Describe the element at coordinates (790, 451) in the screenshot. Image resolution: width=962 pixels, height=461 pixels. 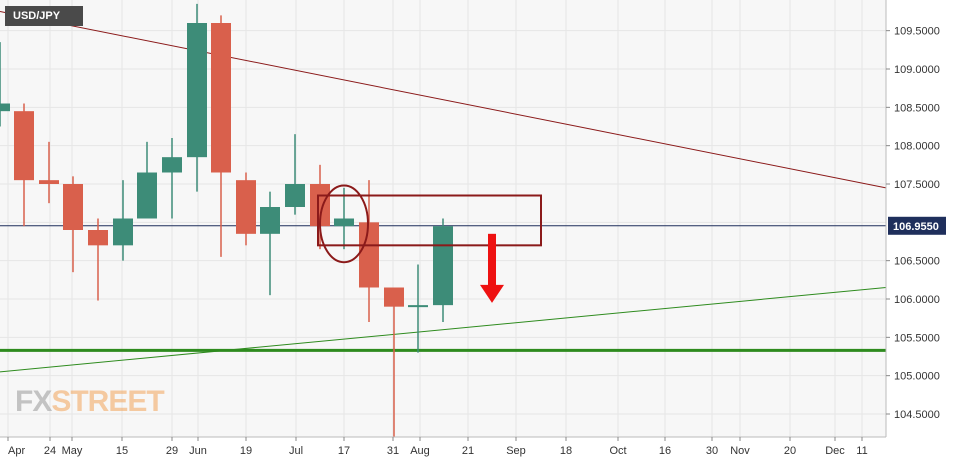
I see `x-tick-label: 20` at that location.